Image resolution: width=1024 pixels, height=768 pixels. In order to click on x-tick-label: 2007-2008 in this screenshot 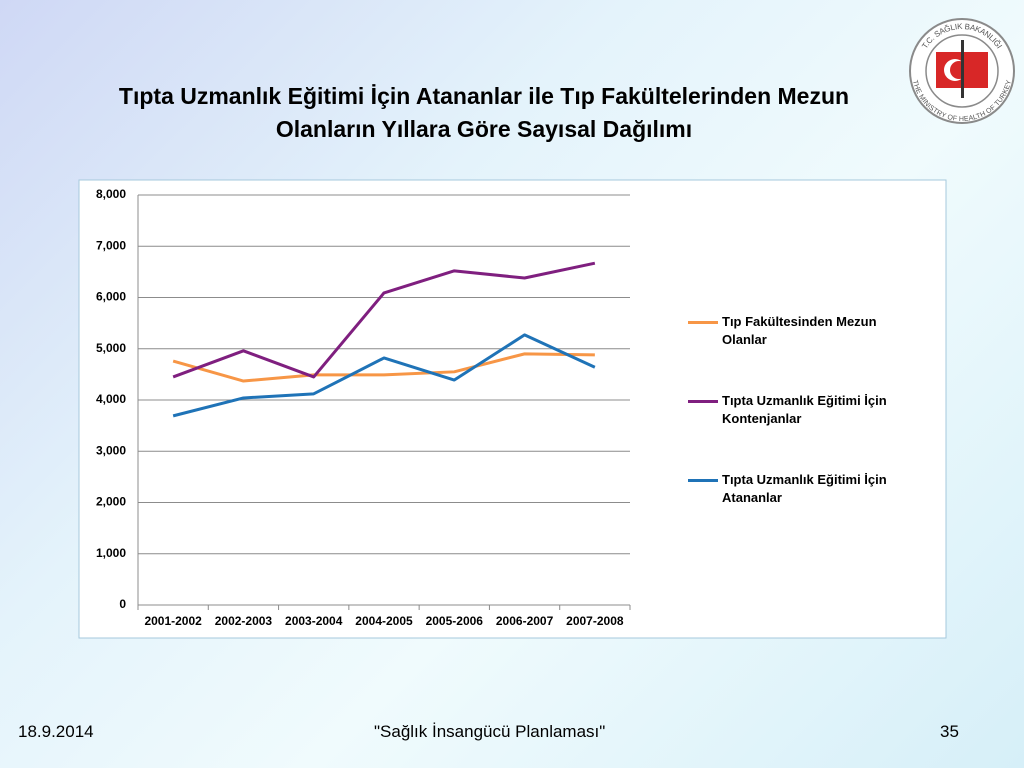, I will do `click(595, 621)`.